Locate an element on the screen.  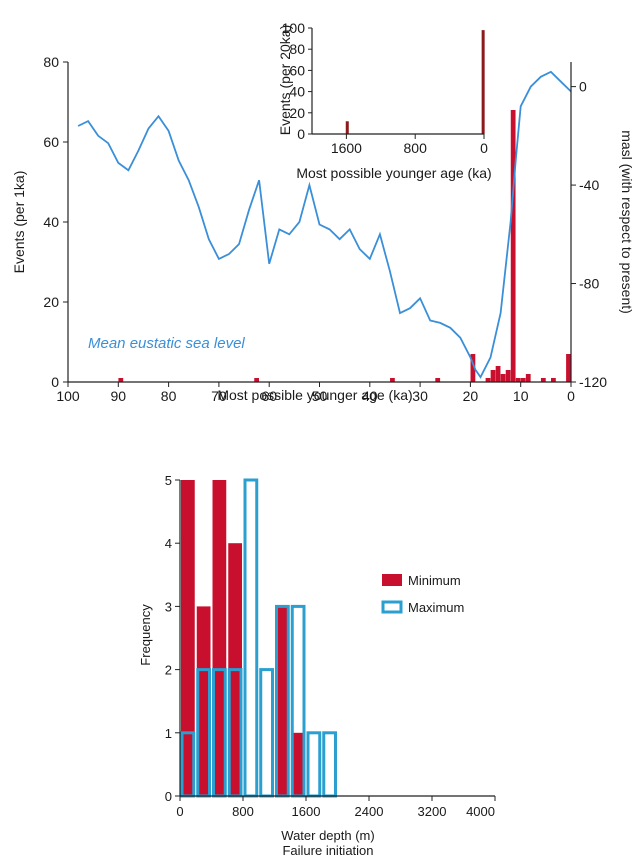
histogram-x-tick-label: 800 is located at coordinates (243, 811).